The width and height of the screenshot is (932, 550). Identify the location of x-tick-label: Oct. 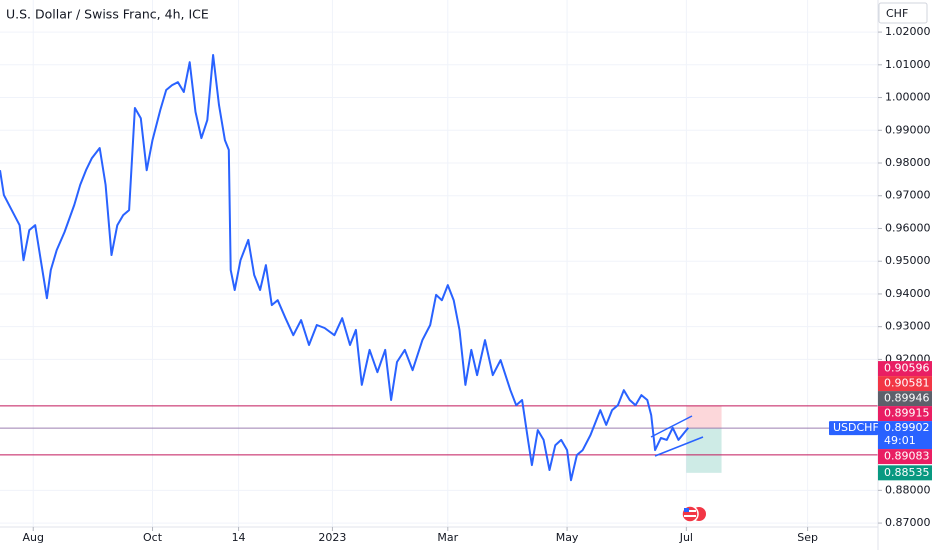
(153, 537).